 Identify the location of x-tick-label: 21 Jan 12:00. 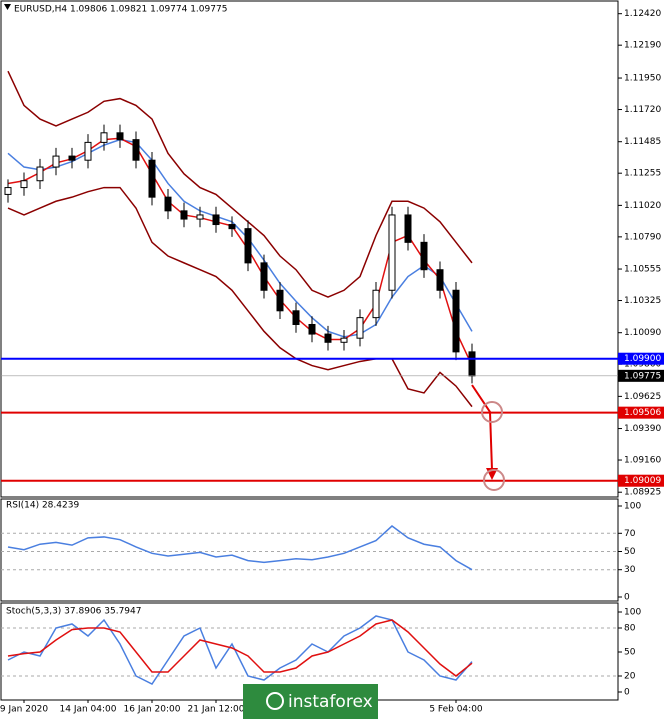
(216, 710).